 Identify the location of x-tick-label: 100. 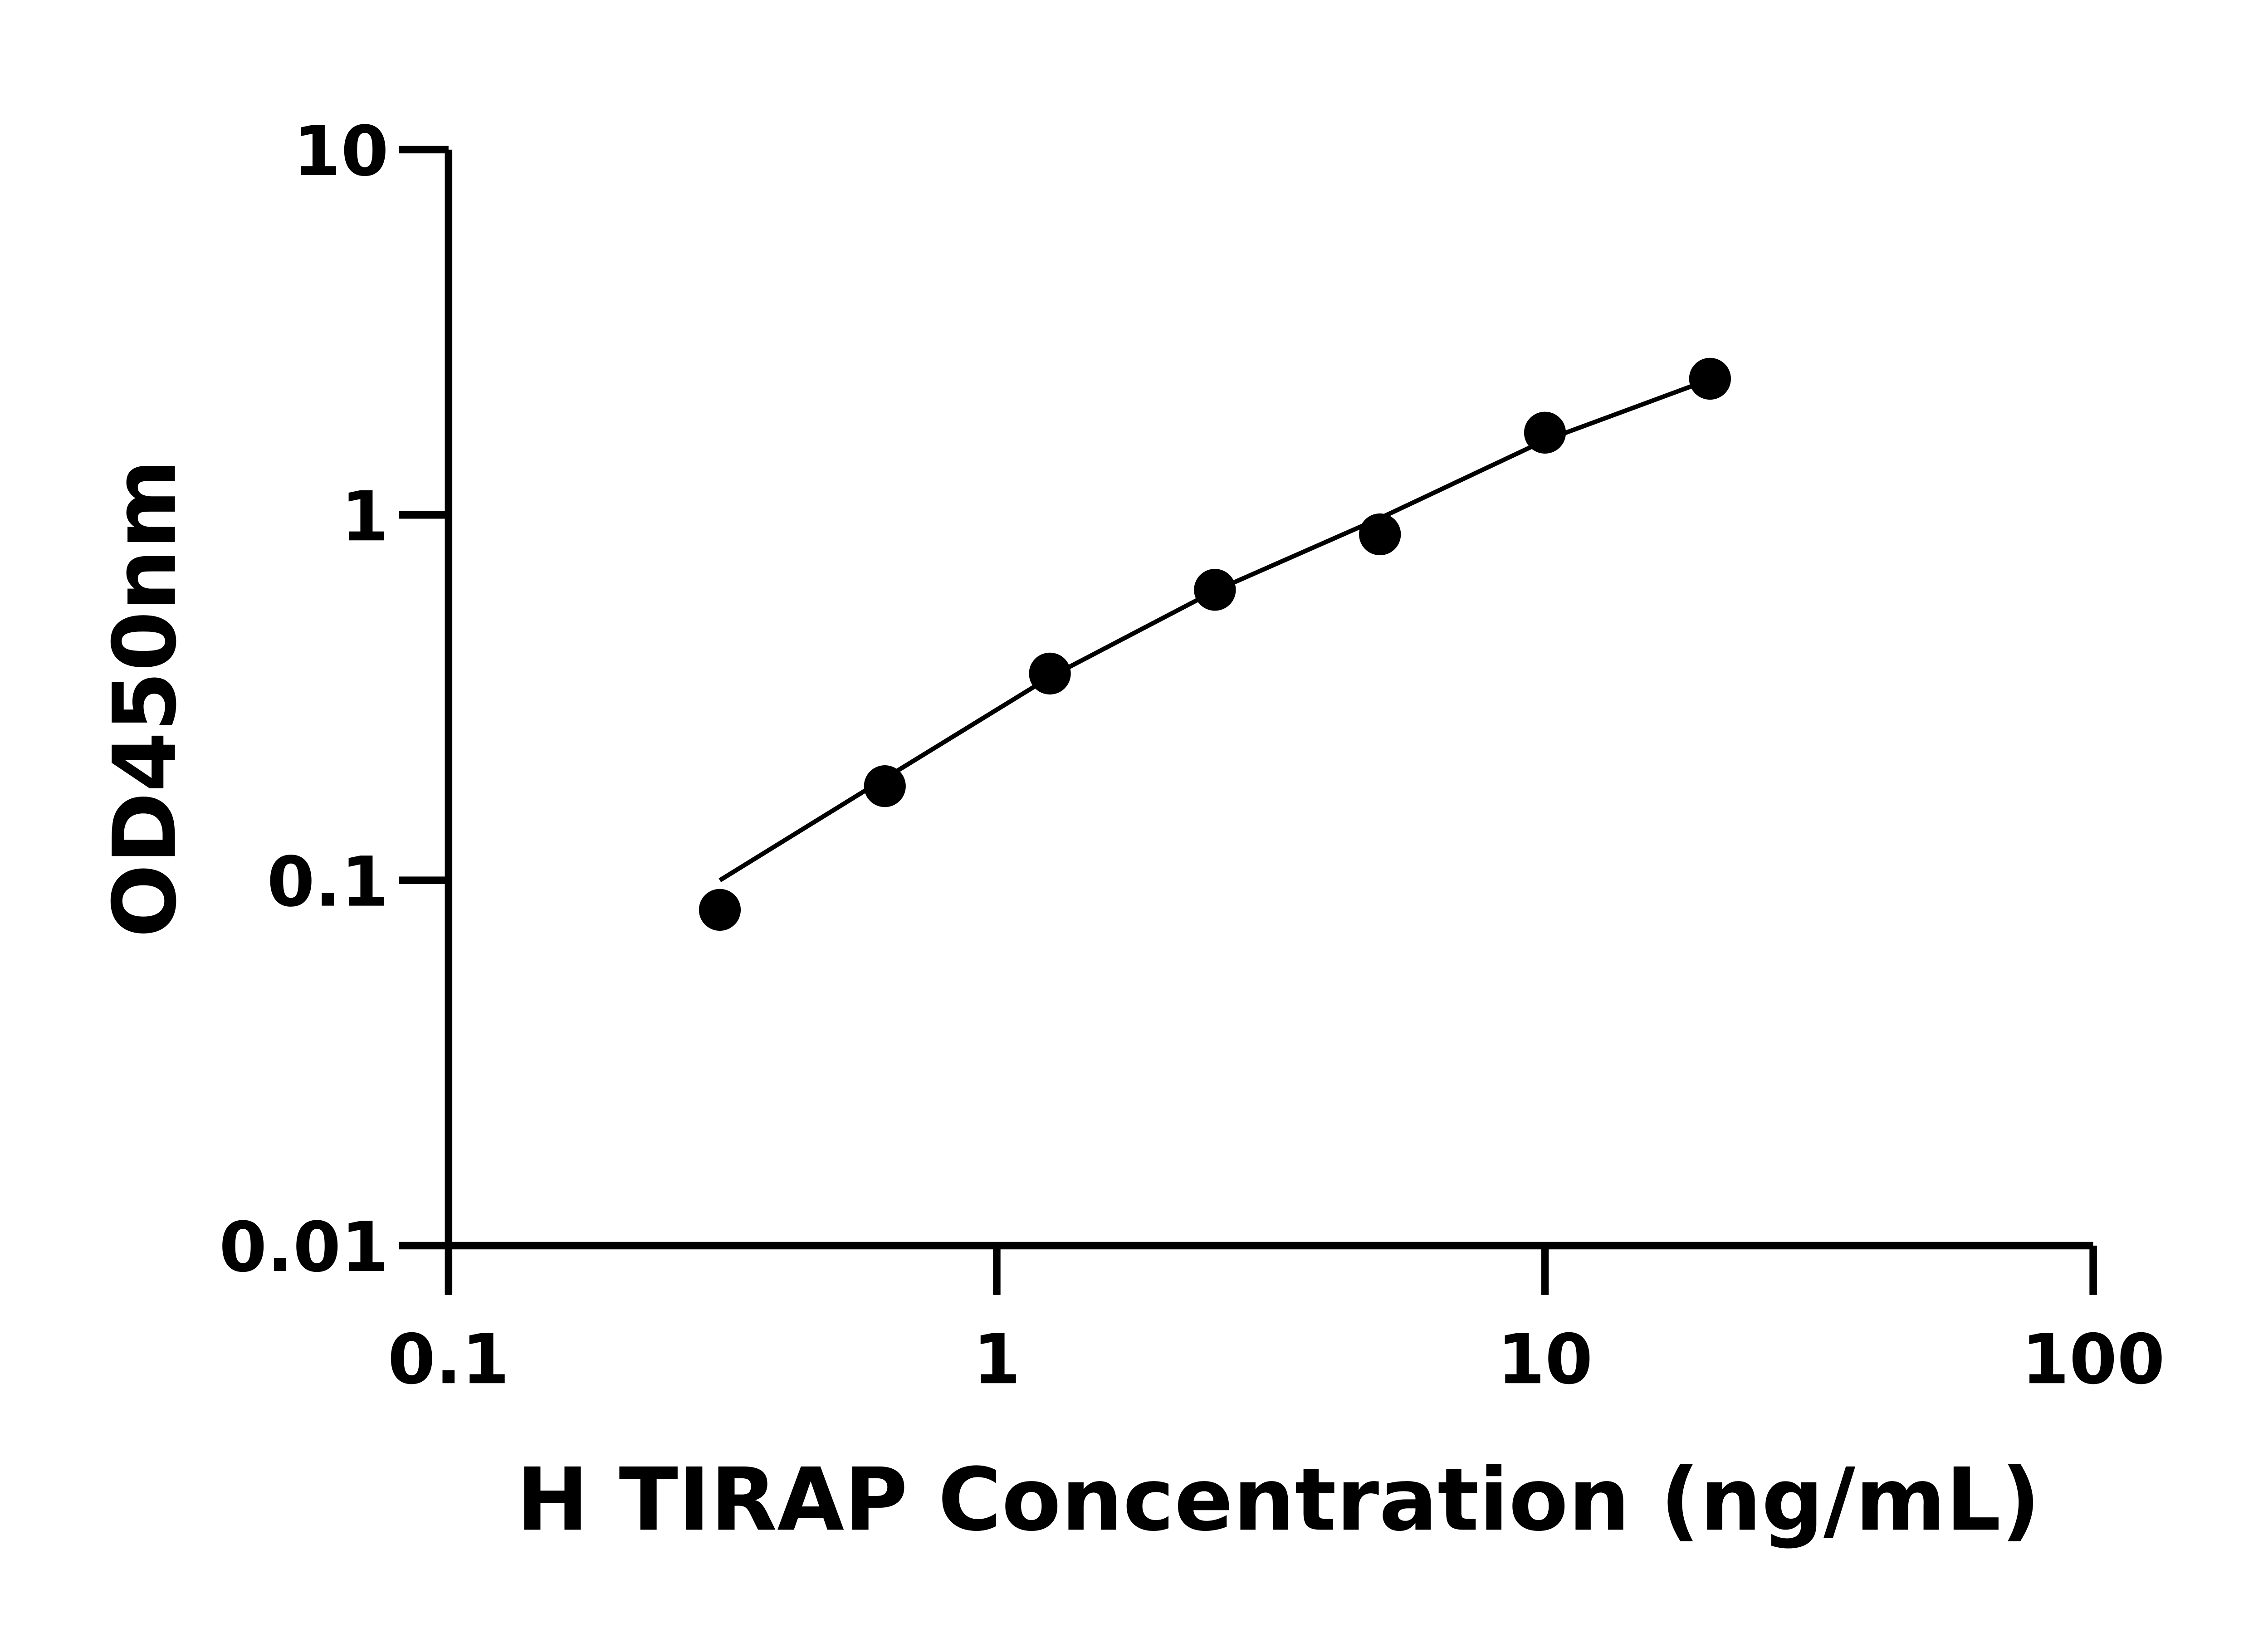
(2093, 1359).